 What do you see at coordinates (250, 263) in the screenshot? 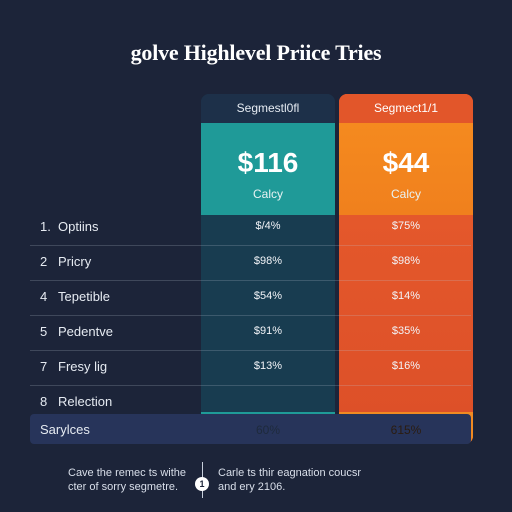
I see `table-row: 2 Pricry $98% $98%` at bounding box center [250, 263].